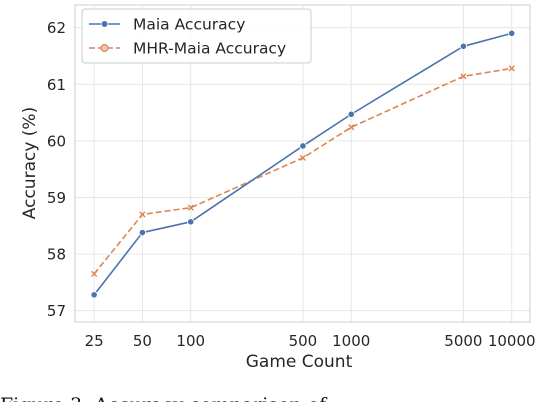 The width and height of the screenshot is (548, 402). What do you see at coordinates (299, 362) in the screenshot?
I see `x-axis-label: Game Count` at bounding box center [299, 362].